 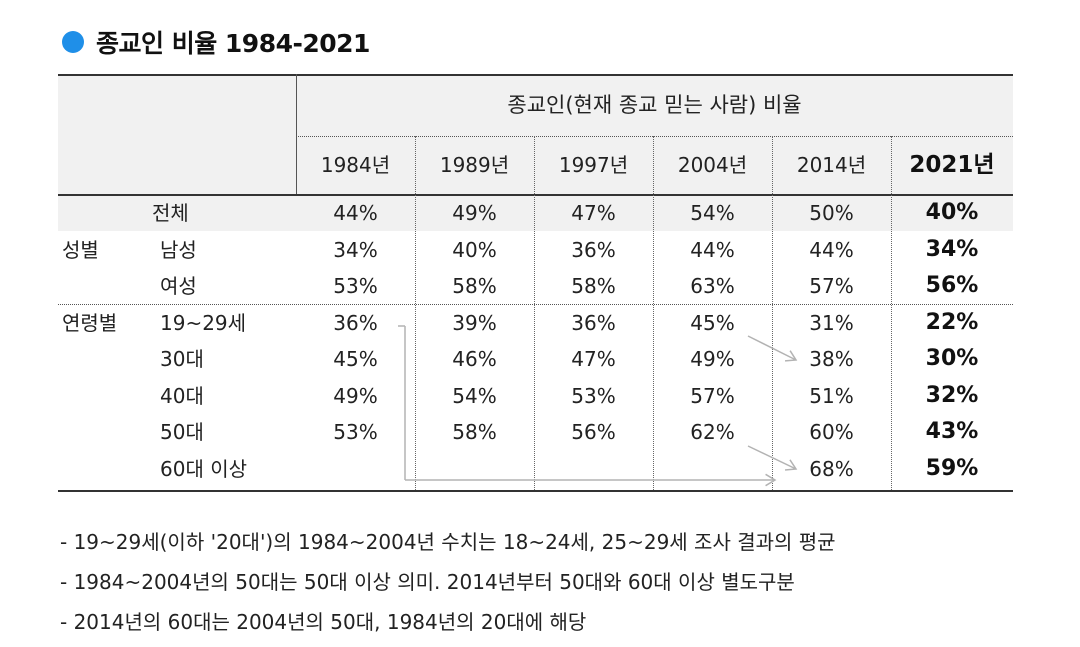 I want to click on row-label: 50대, so click(x=182, y=432).